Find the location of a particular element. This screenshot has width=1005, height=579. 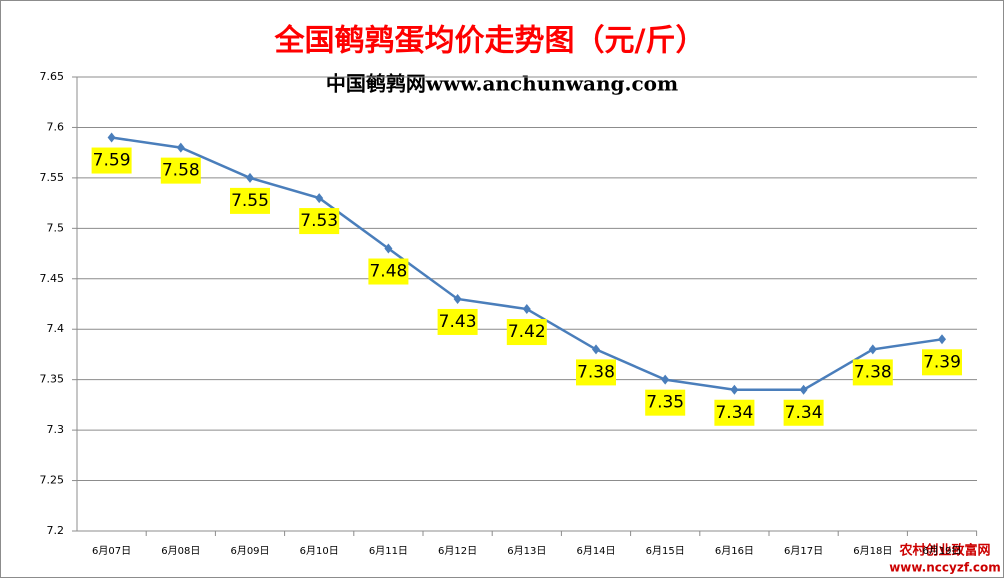

y-tick-label: 7.55 is located at coordinates (52, 177).